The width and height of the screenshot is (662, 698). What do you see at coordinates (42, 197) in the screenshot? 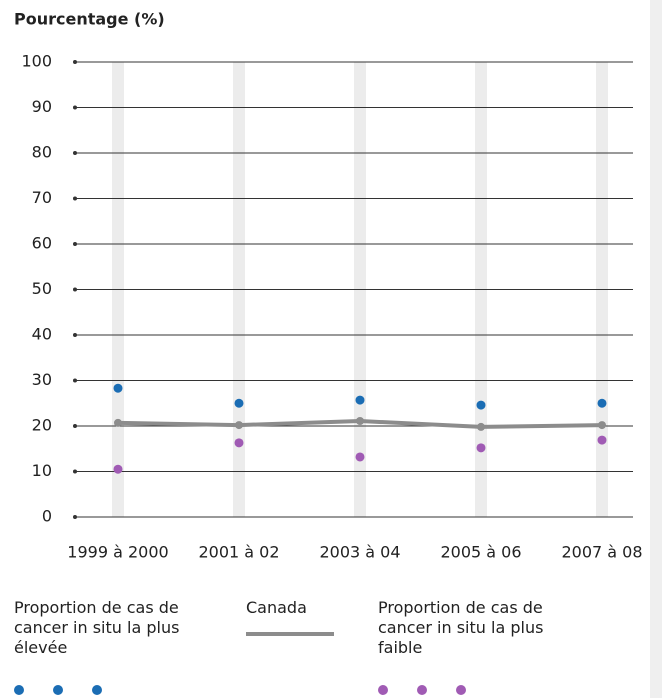
I see `y-tick-label: 70` at bounding box center [42, 197].